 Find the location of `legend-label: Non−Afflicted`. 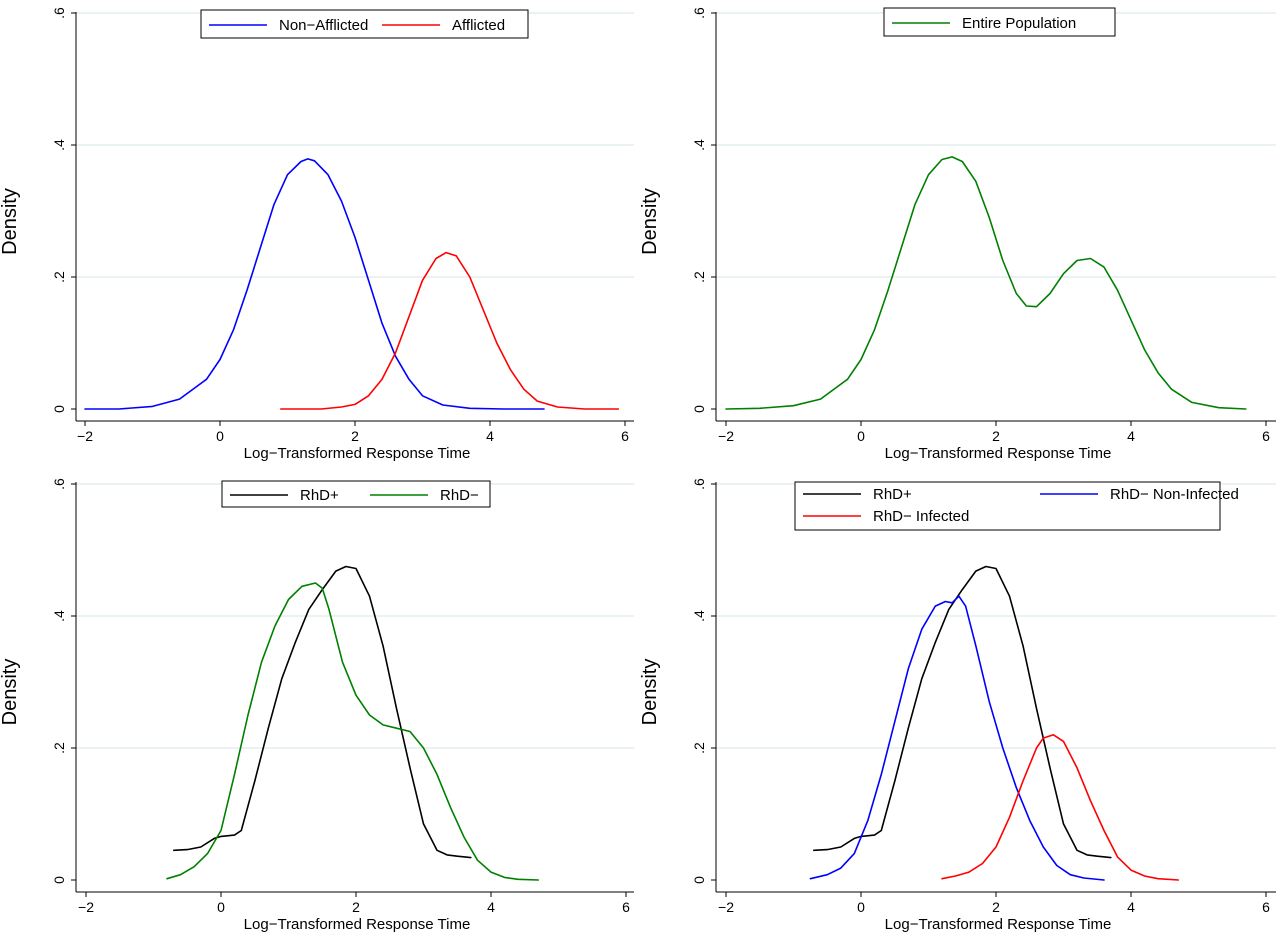

legend-label: Non−Afflicted is located at coordinates (323, 25).